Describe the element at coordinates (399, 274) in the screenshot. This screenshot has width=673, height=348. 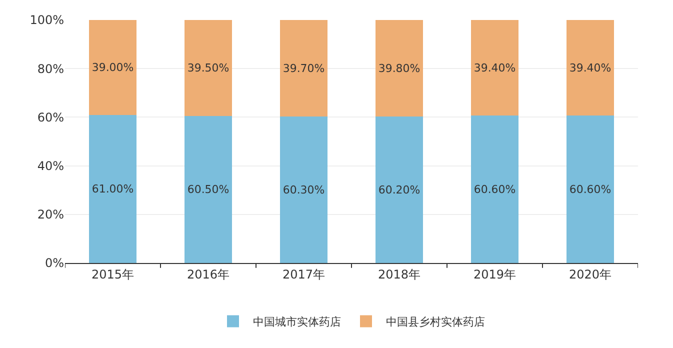
I see `x-tick-label: 2018年` at that location.